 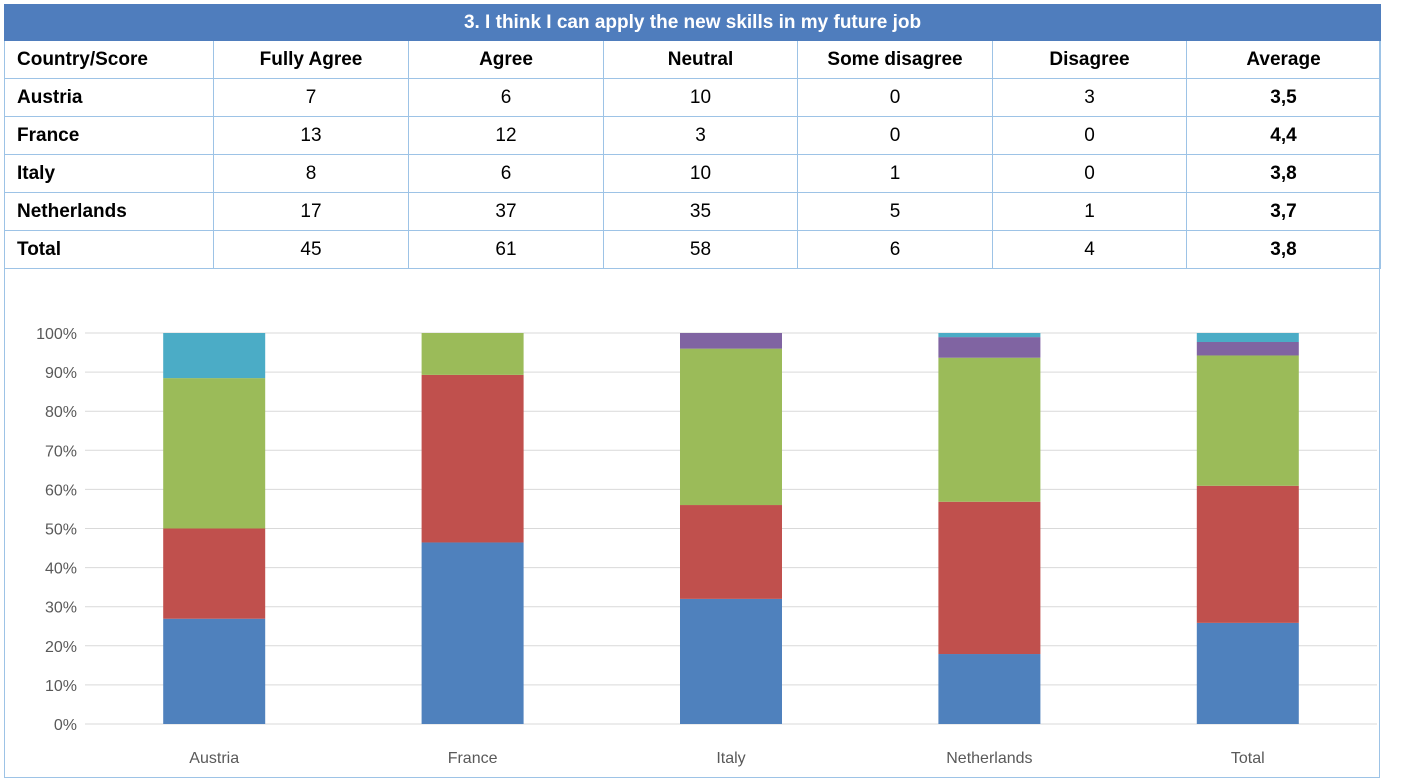 What do you see at coordinates (1089, 59) in the screenshot?
I see `header-disagree: Disagree` at bounding box center [1089, 59].